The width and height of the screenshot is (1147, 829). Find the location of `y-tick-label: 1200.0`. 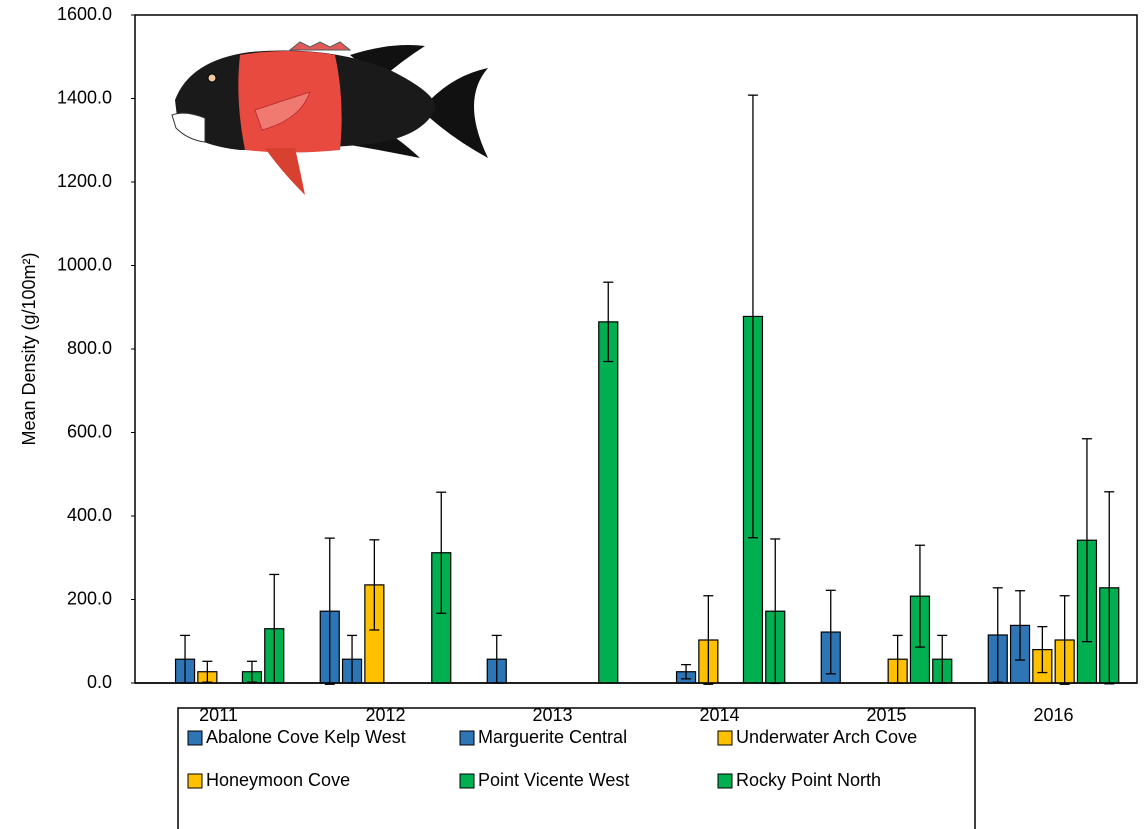

y-tick-label: 1200.0 is located at coordinates (84, 181).